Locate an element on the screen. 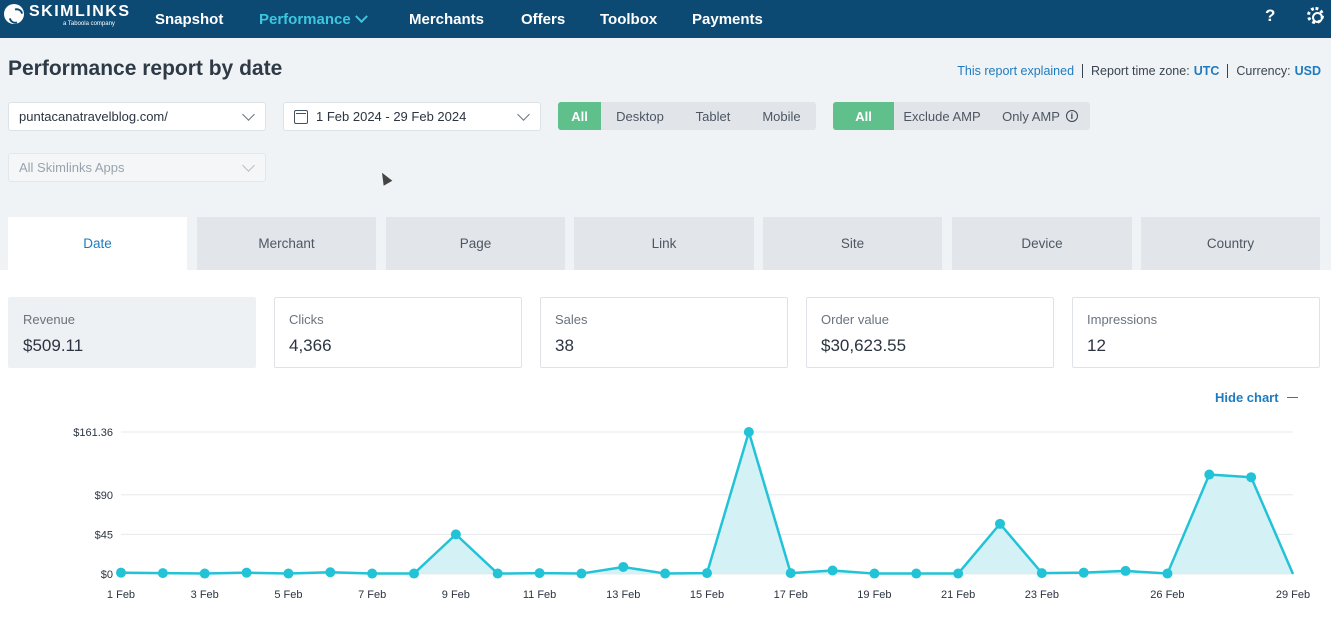  x-tick-label: 1 Feb is located at coordinates (121, 595).